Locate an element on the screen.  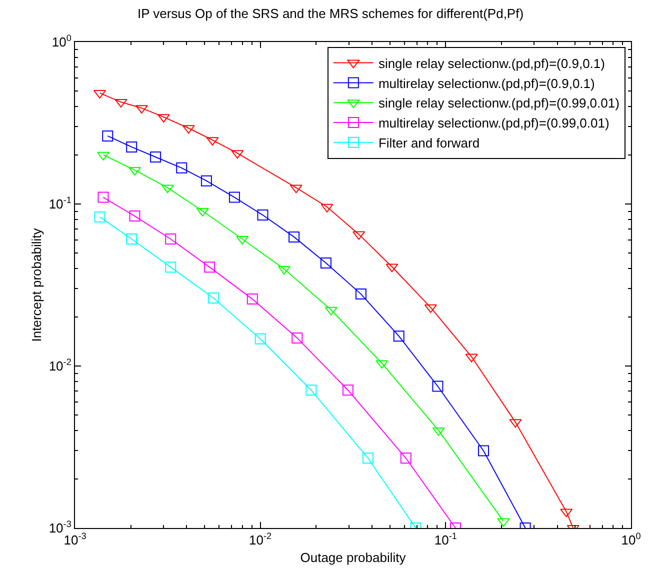
y-tick-label: 10$^{0}$ is located at coordinates (62, 41).